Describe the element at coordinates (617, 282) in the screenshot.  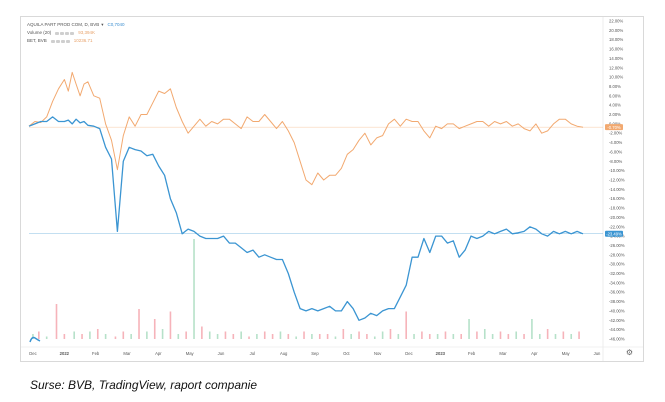
I see `y-tick-label: -34.00%` at that location.